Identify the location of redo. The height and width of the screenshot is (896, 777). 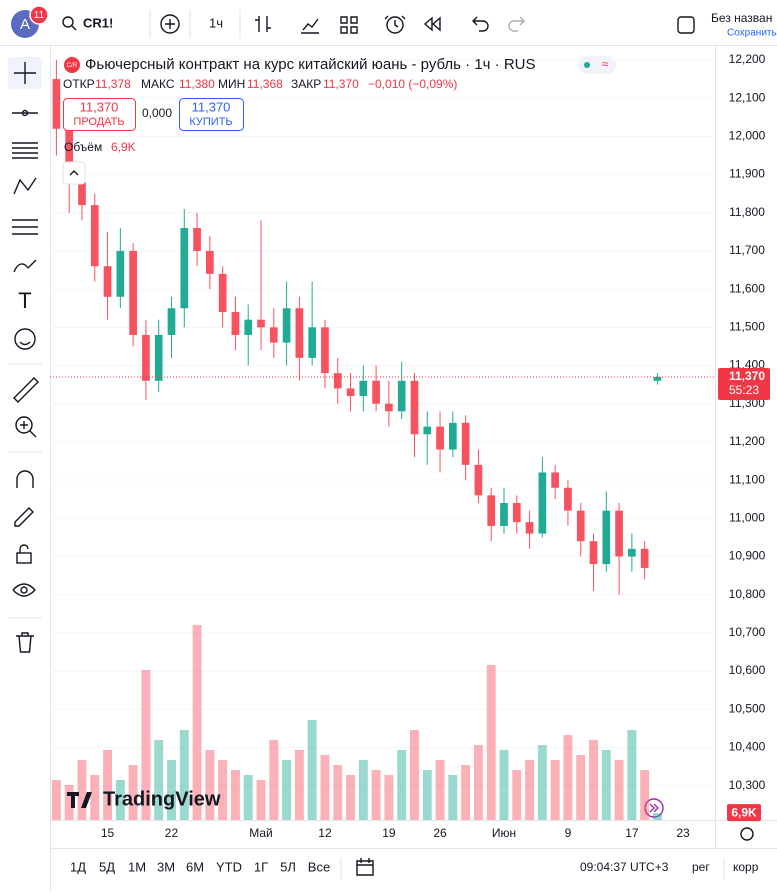
(516, 24).